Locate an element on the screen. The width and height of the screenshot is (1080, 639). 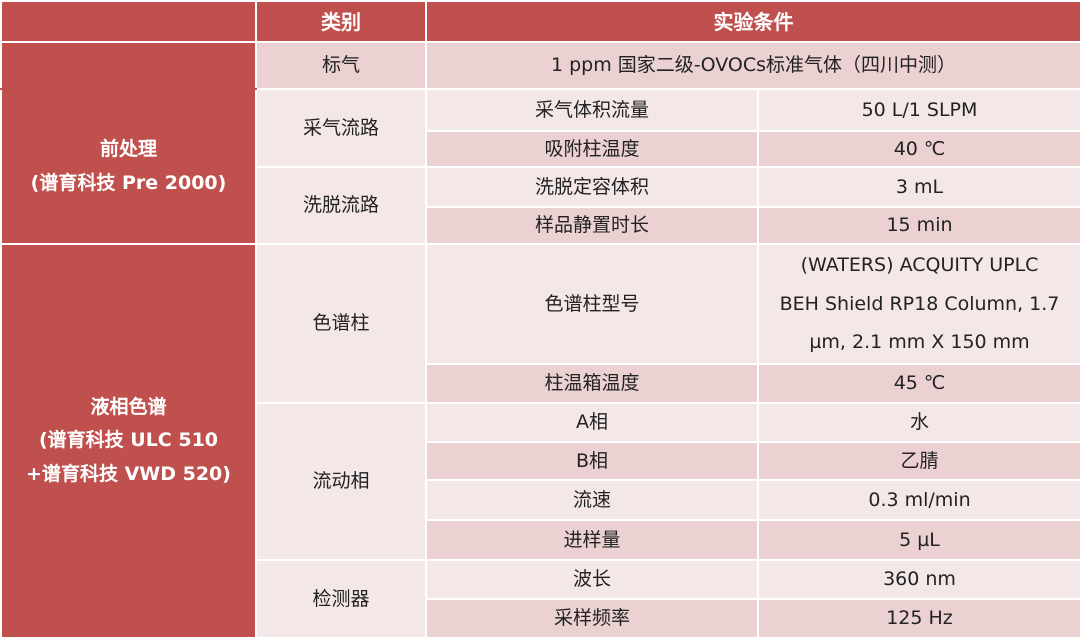
value-cell: 5 µL is located at coordinates (918, 540).